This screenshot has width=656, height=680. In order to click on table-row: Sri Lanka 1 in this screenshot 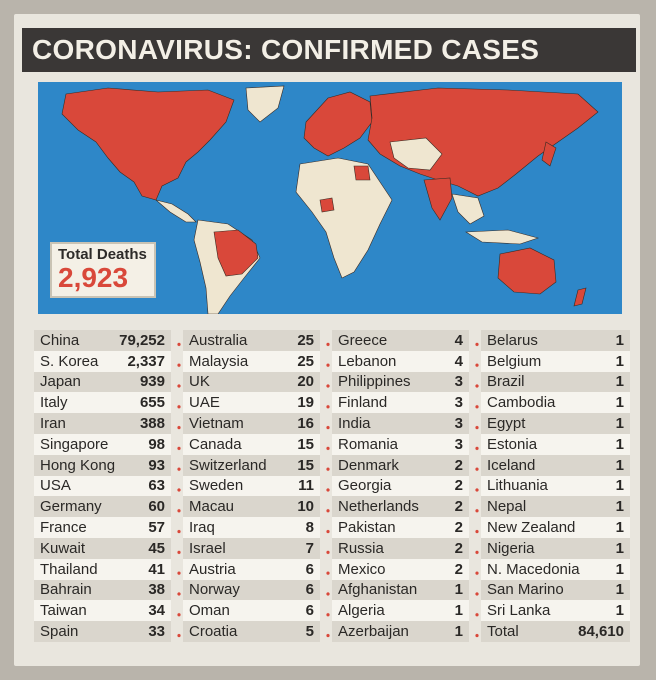, I will do `click(555, 611)`.